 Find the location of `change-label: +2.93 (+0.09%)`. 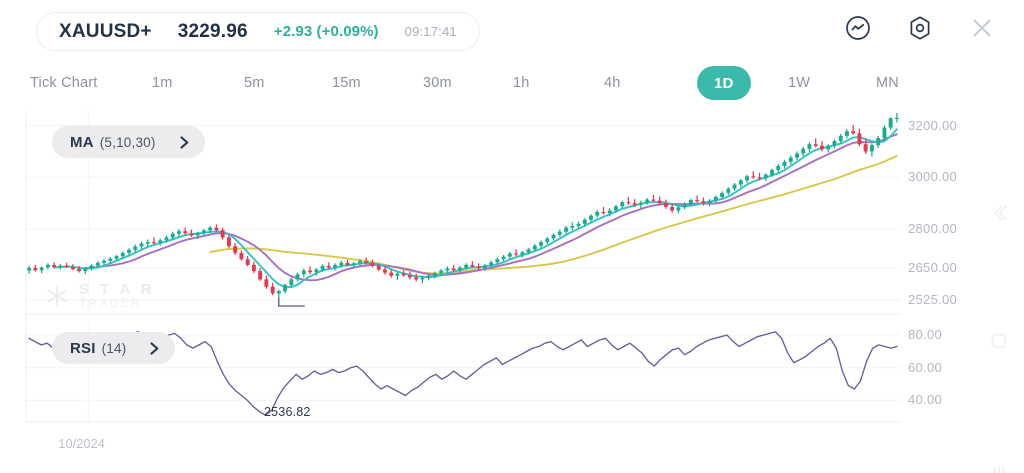

change-label: +2.93 (+0.09%) is located at coordinates (326, 31).